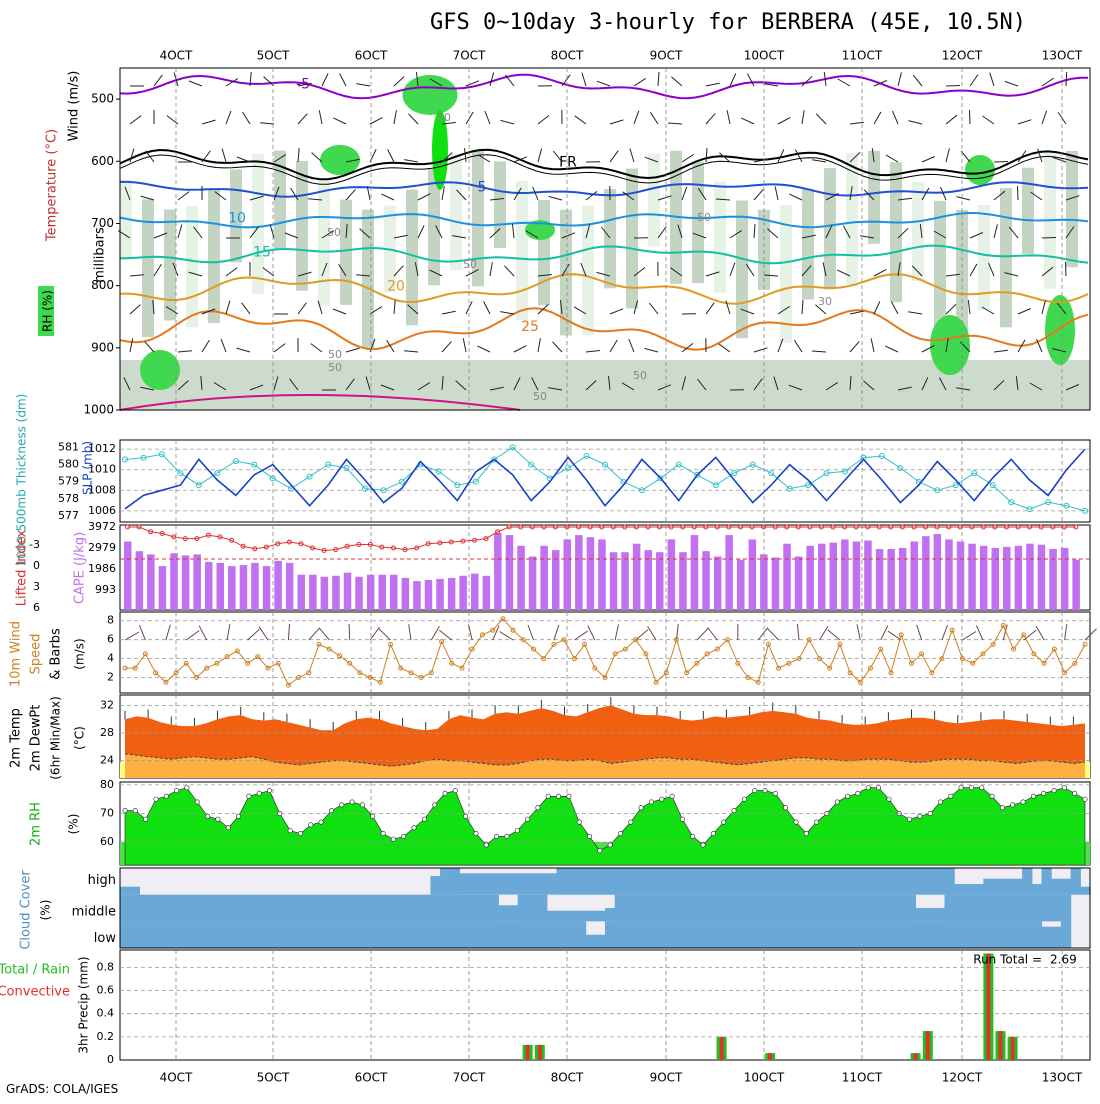 This screenshot has height=1104, width=1100. What do you see at coordinates (52, 185) in the screenshot?
I see `temperature-axis-title: Temperature (°C)` at bounding box center [52, 185].